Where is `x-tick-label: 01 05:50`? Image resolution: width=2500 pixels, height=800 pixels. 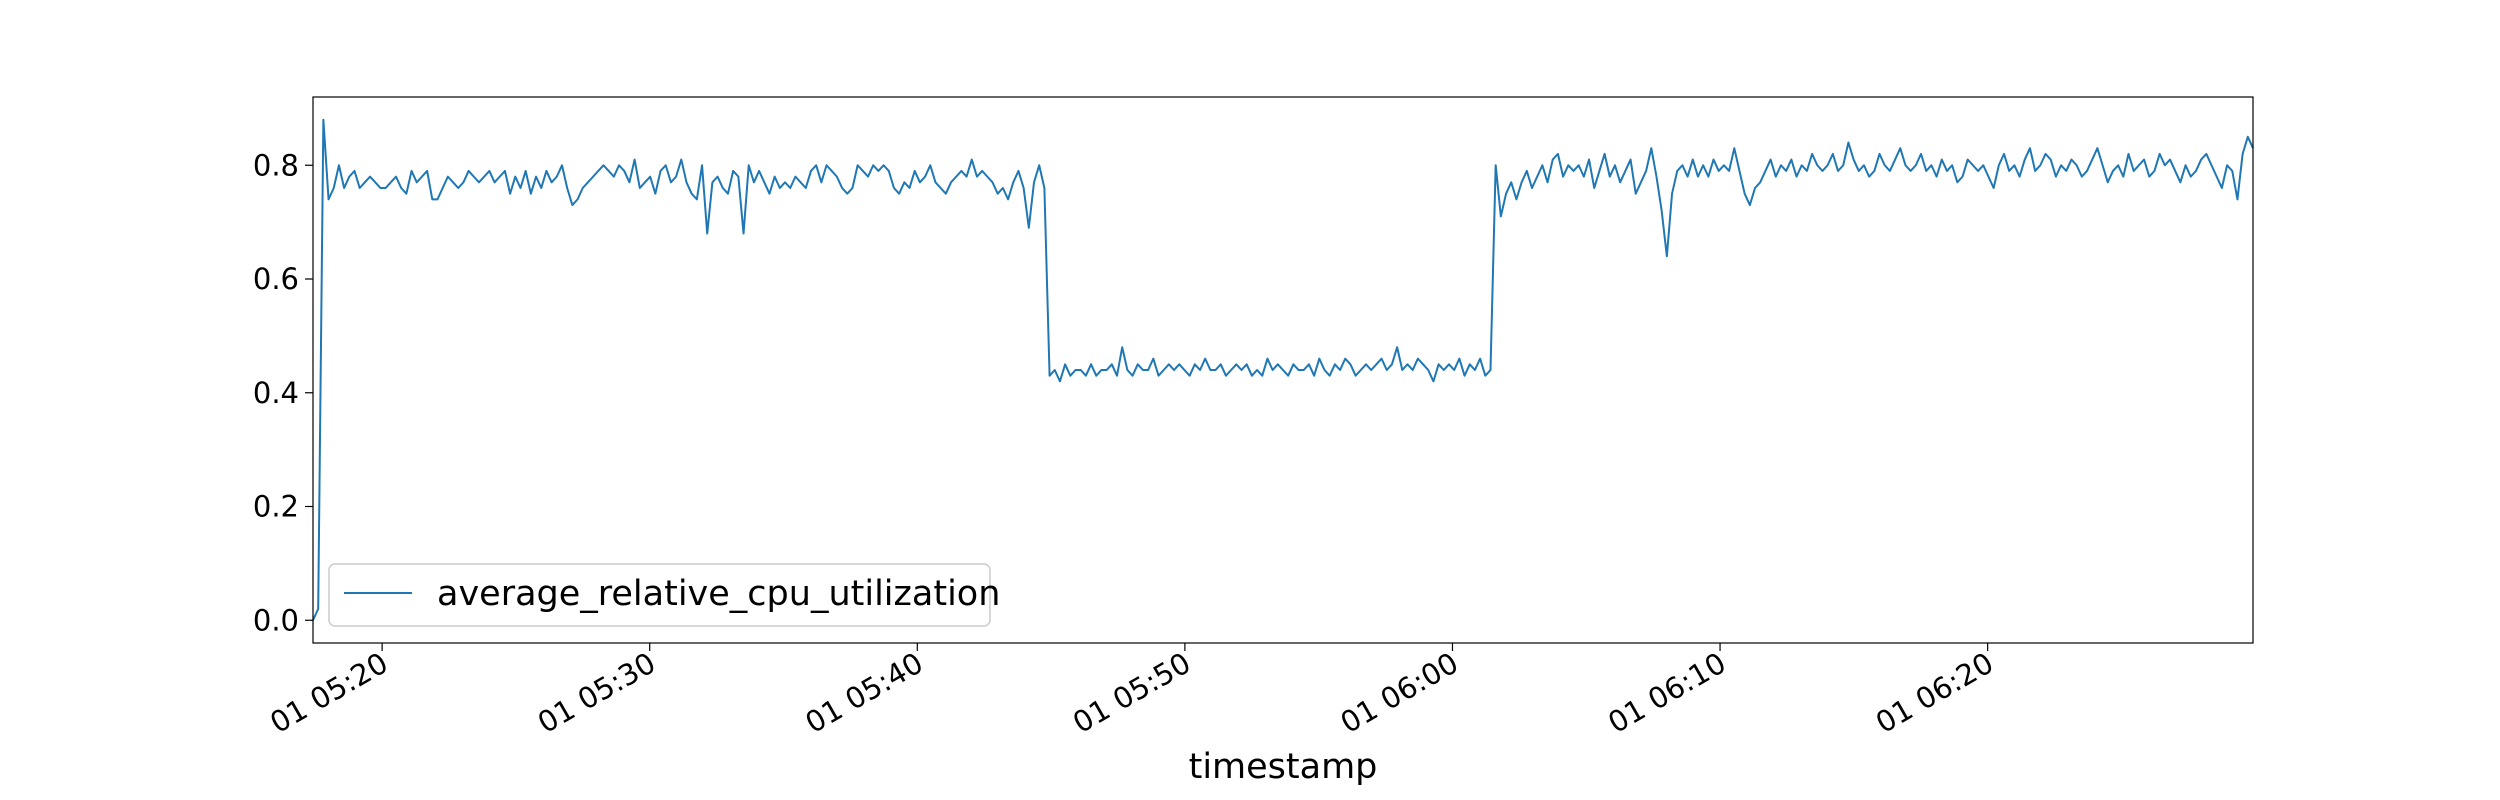
x-tick-label: 01 05:50 is located at coordinates (1131, 693).